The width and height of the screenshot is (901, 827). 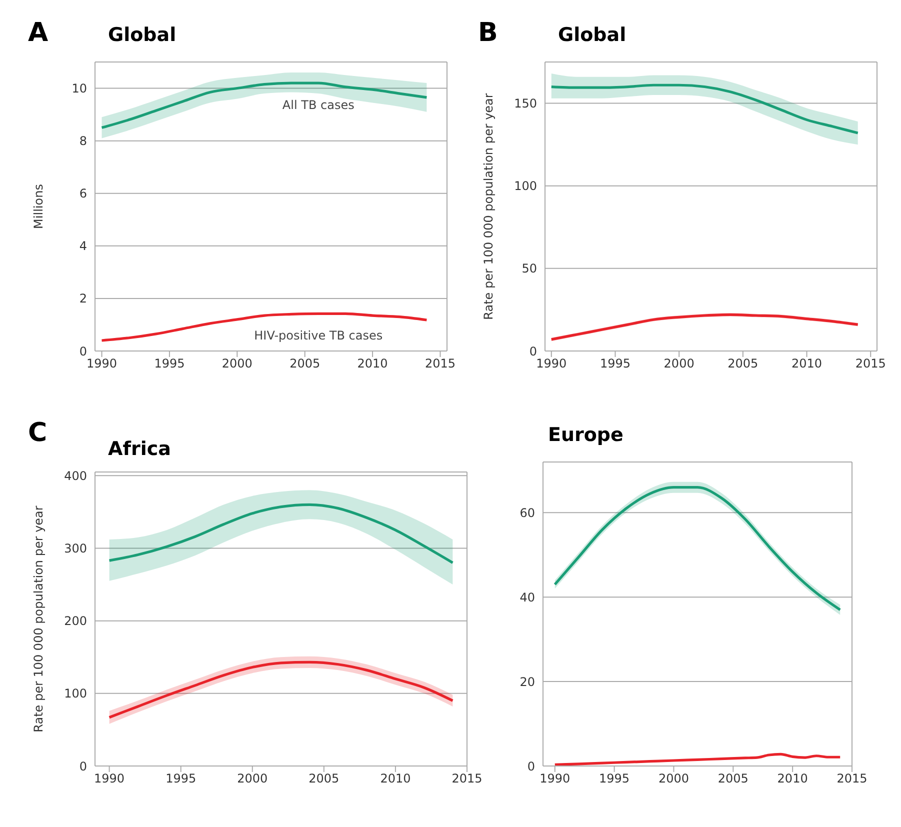 What do you see at coordinates (83, 141) in the screenshot?
I see `y-tick-label: 8` at bounding box center [83, 141].